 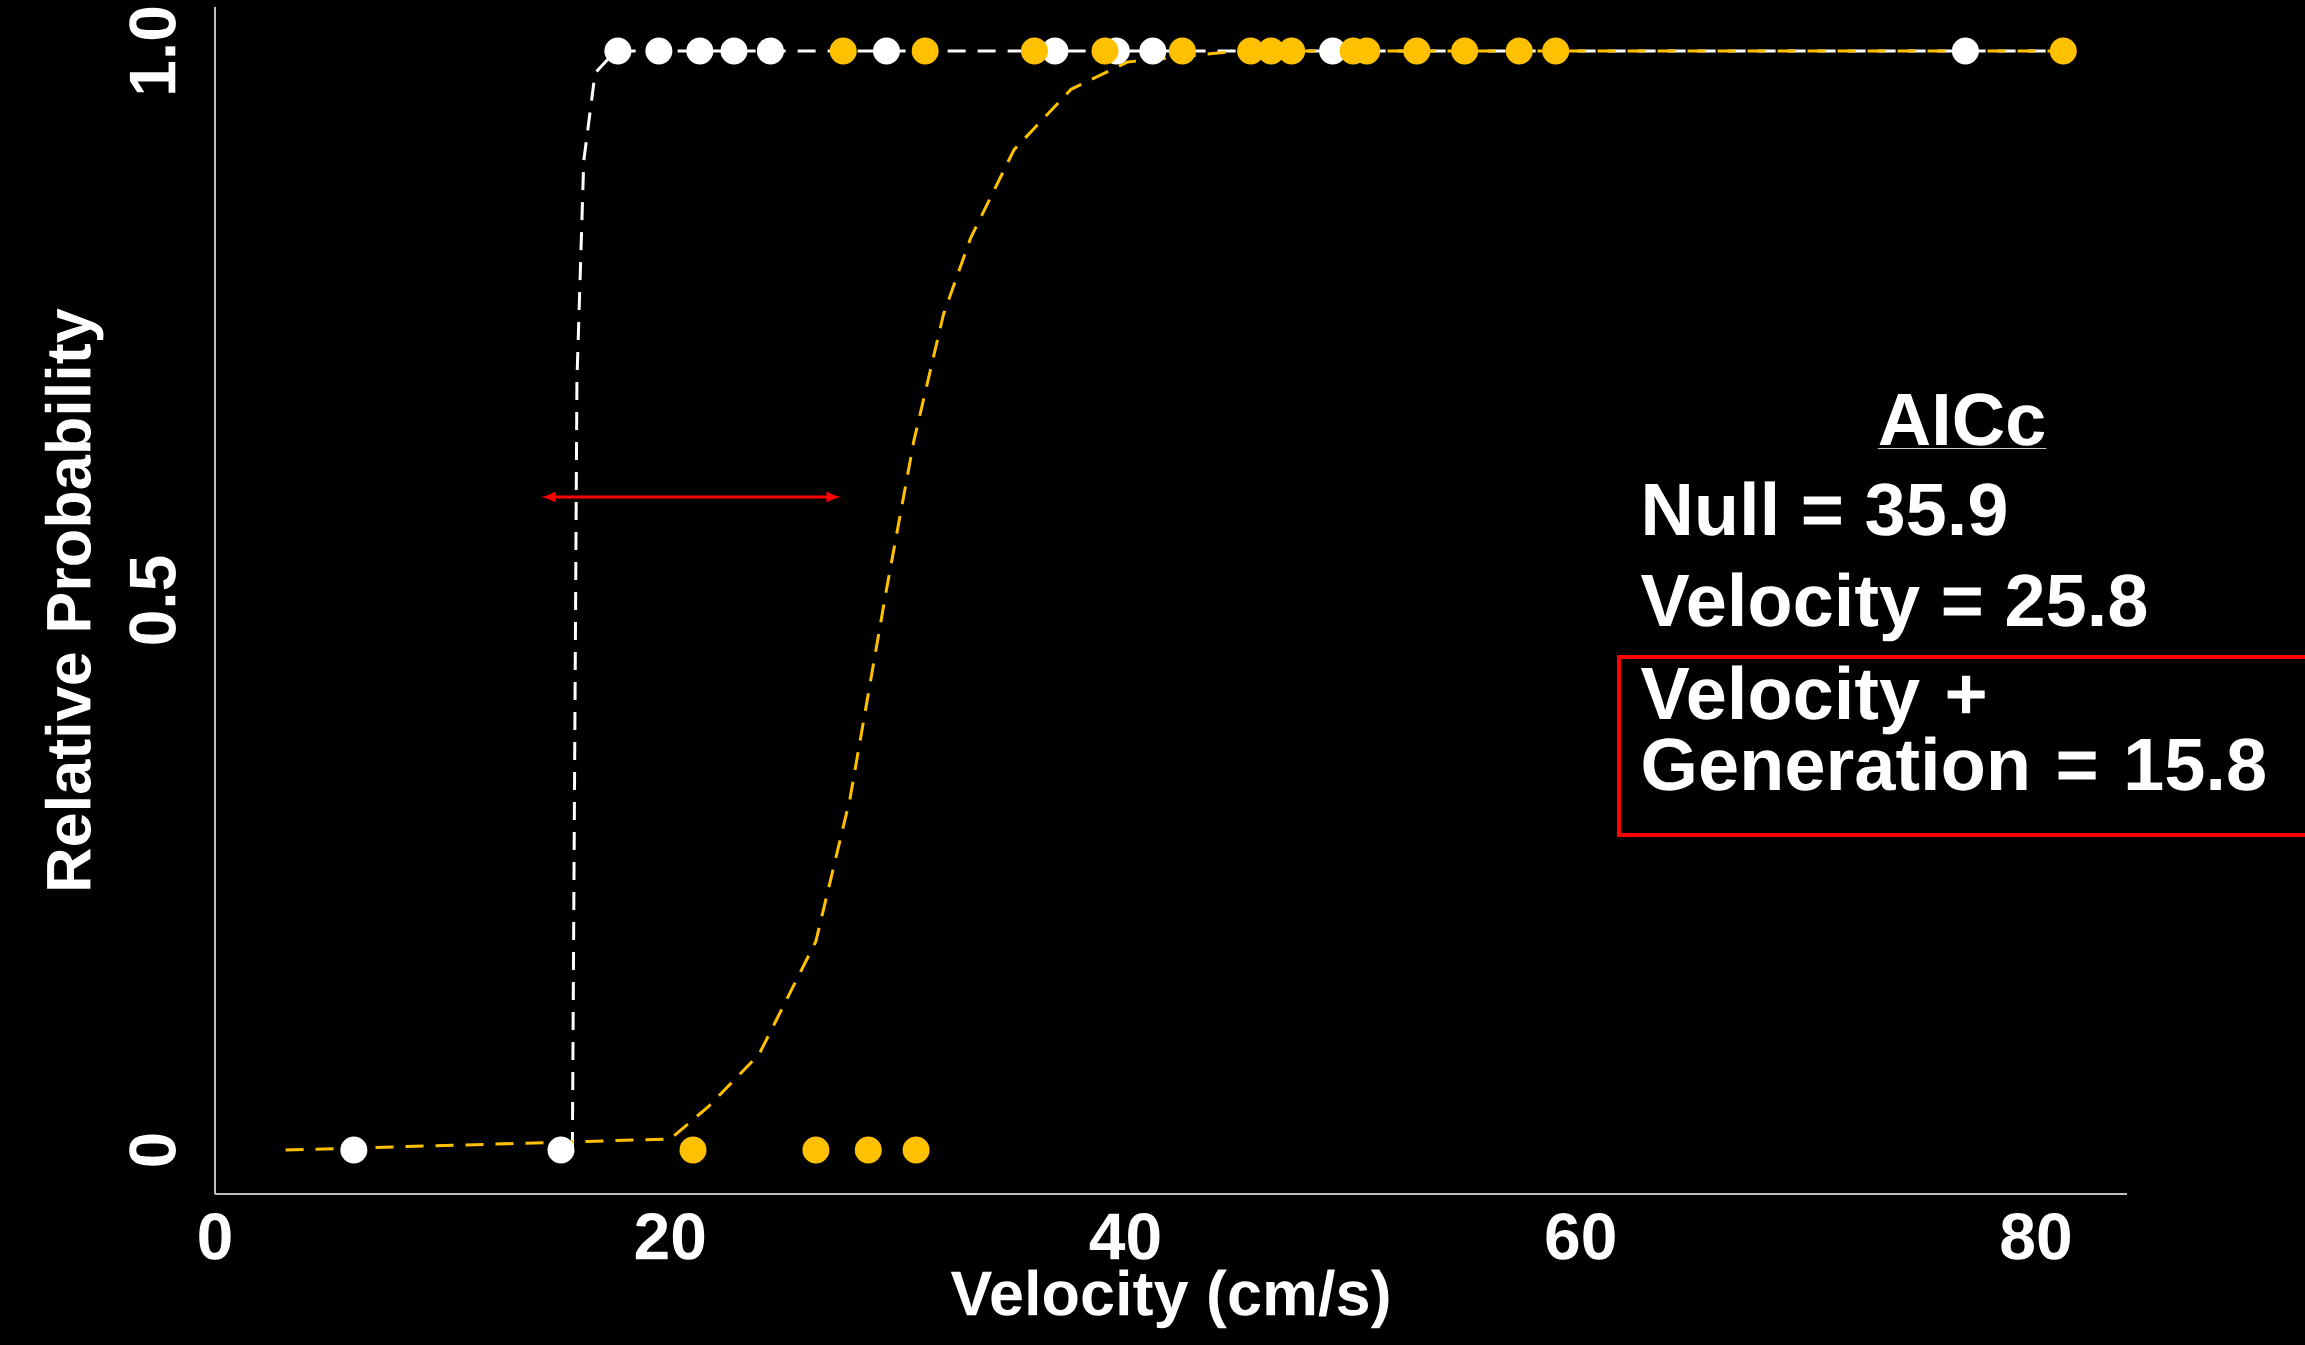 What do you see at coordinates (215, 1236) in the screenshot?
I see `x-tick-label: 0` at bounding box center [215, 1236].